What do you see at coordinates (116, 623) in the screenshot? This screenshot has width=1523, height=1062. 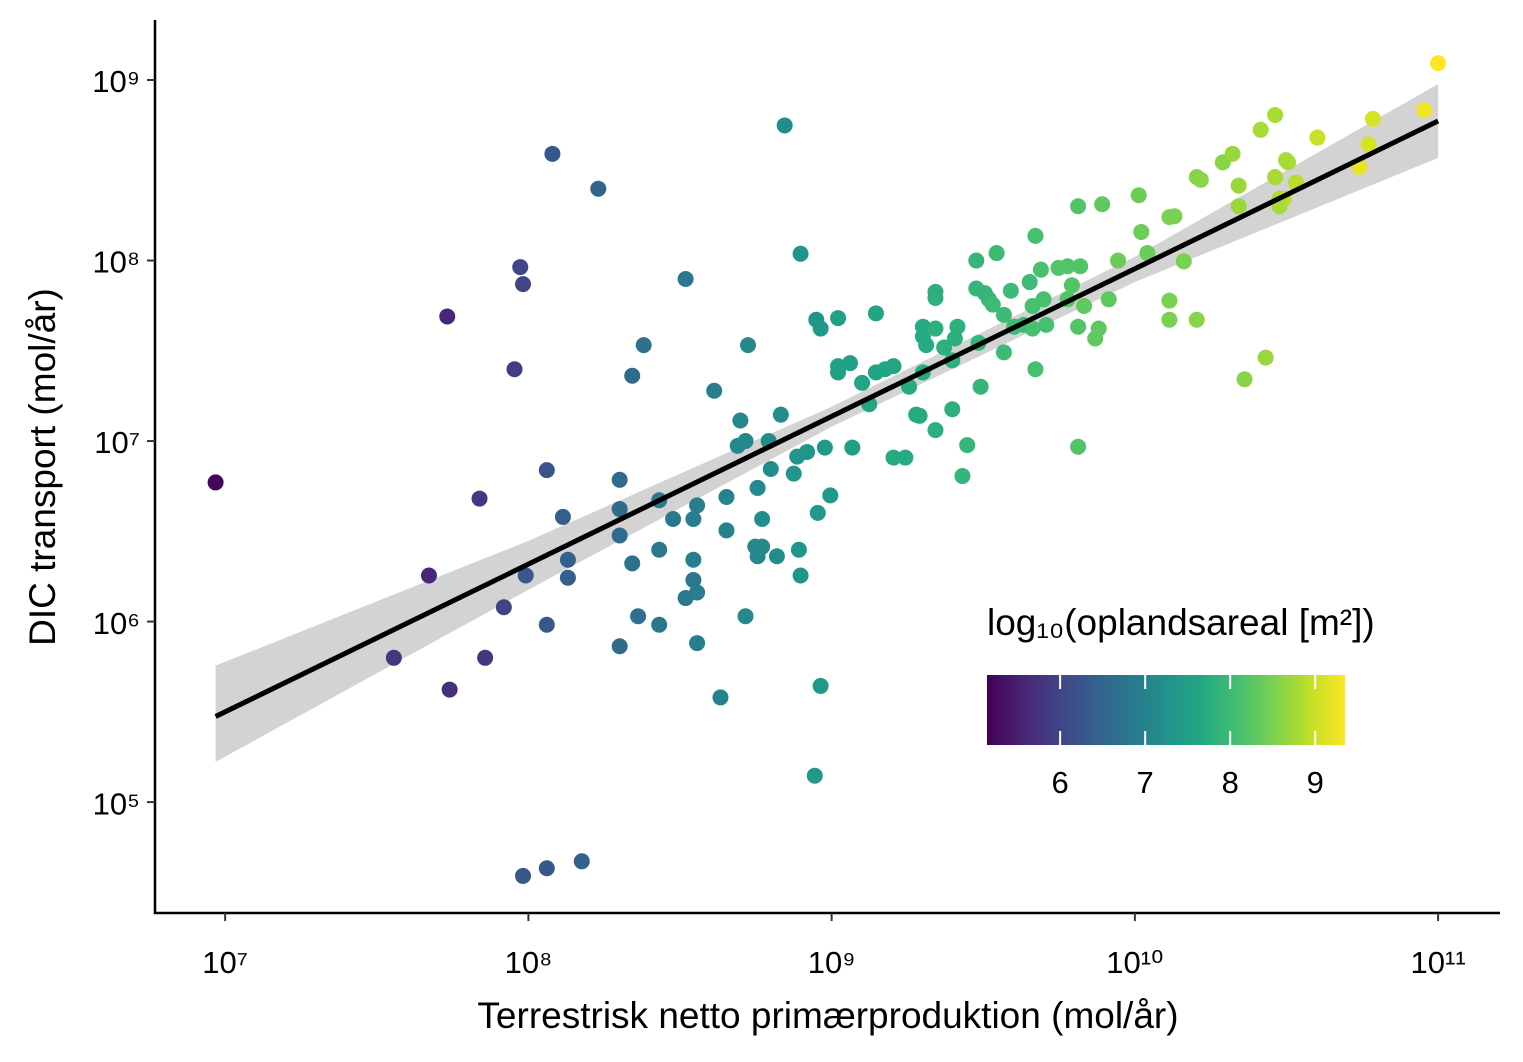 I see `y-tick-label: 10⁶` at bounding box center [116, 623].